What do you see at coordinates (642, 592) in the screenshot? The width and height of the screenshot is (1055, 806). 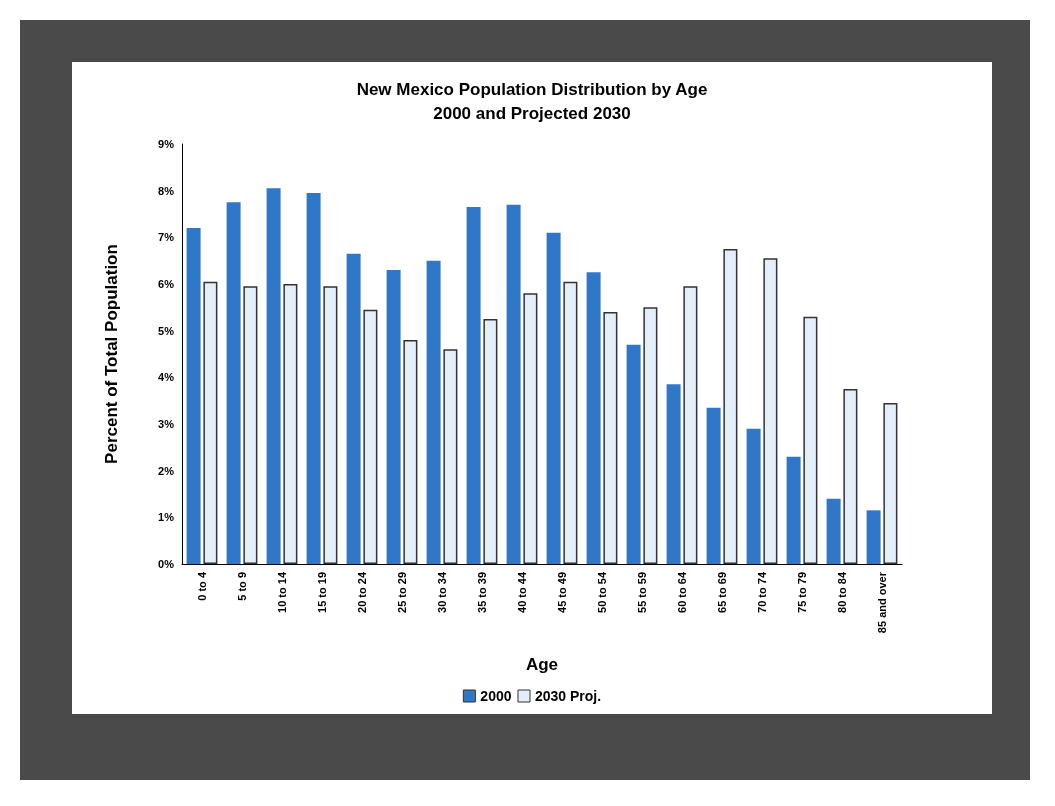 I see `x-tick-label: 55 to 59` at bounding box center [642, 592].